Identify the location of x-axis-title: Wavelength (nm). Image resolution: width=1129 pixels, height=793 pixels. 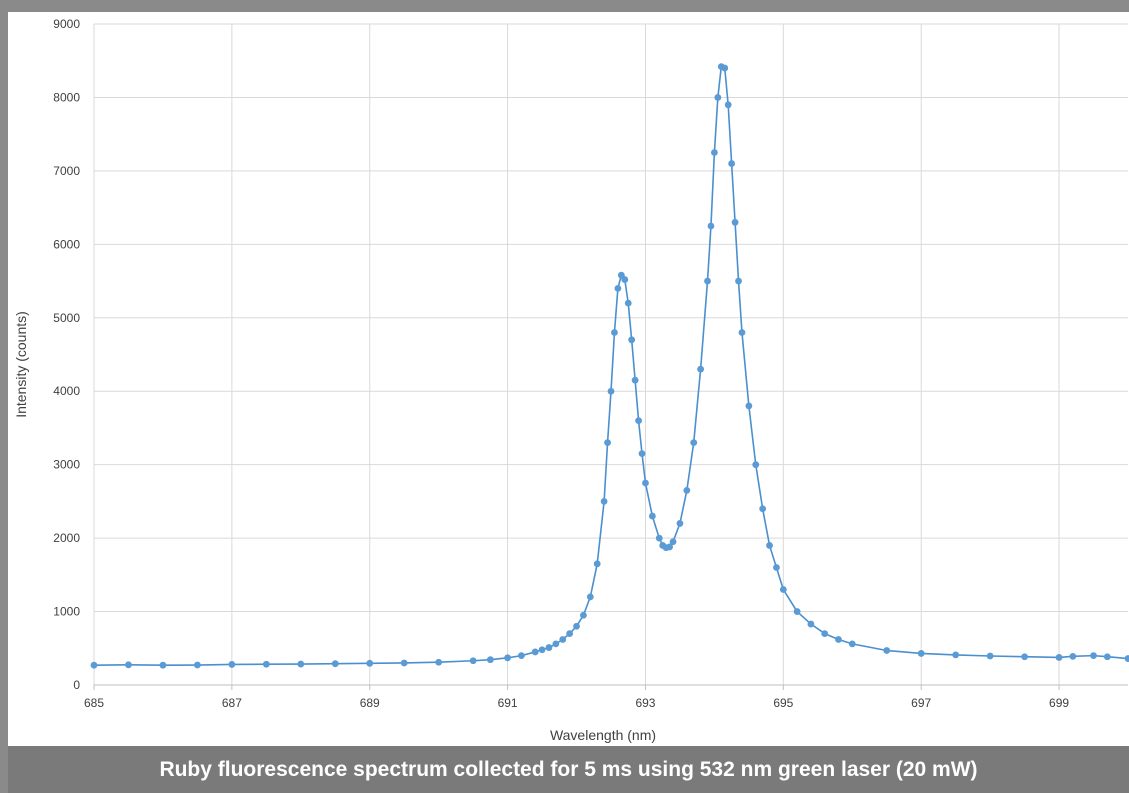
(603, 735).